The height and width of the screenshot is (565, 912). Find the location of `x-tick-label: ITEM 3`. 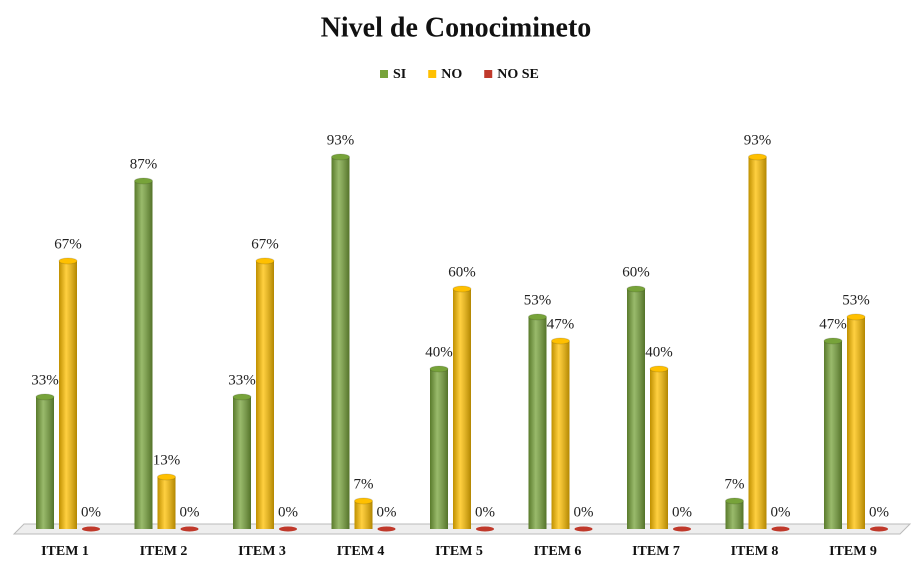

x-tick-label: ITEM 3 is located at coordinates (262, 551).